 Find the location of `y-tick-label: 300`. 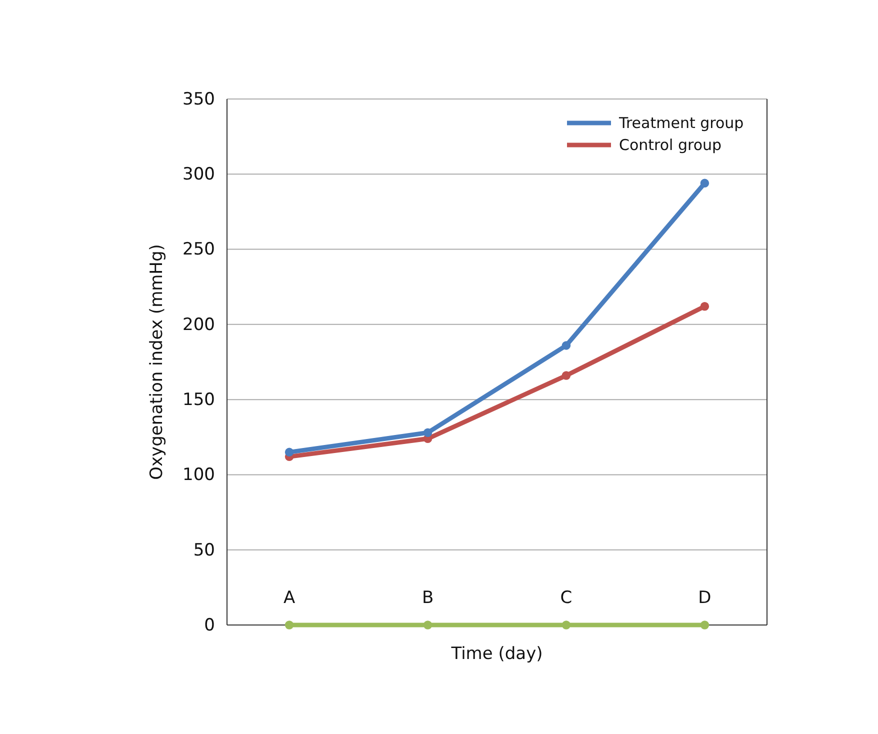

y-tick-label: 300 is located at coordinates (198, 174).